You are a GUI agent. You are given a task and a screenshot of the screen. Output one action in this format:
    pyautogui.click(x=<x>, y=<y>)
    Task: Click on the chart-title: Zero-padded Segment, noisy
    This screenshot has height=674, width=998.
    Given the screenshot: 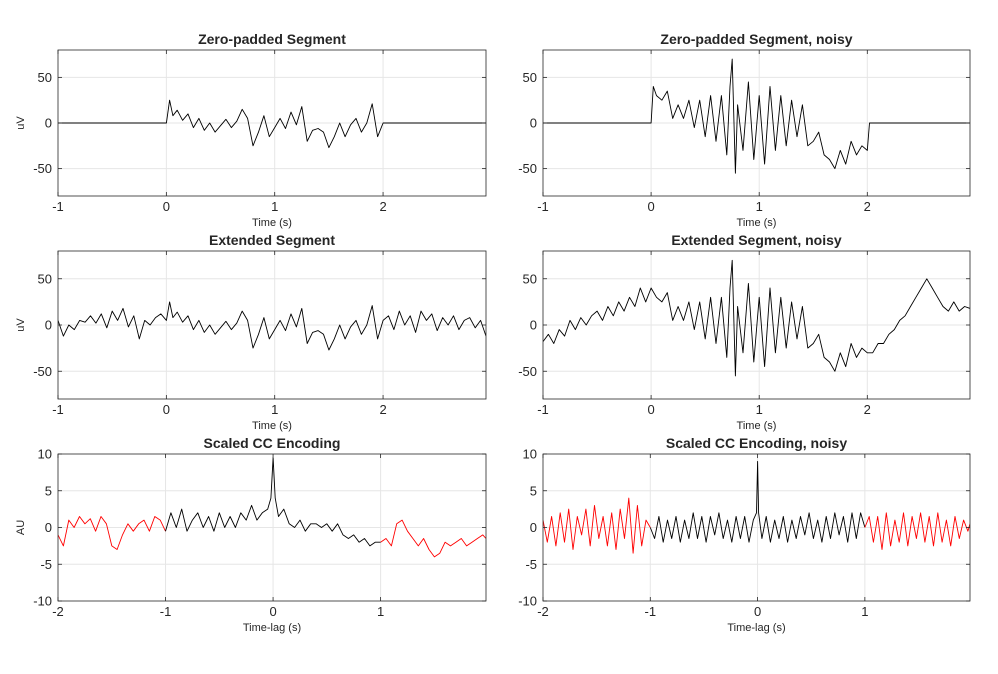 What is the action you would take?
    pyautogui.click(x=756, y=39)
    